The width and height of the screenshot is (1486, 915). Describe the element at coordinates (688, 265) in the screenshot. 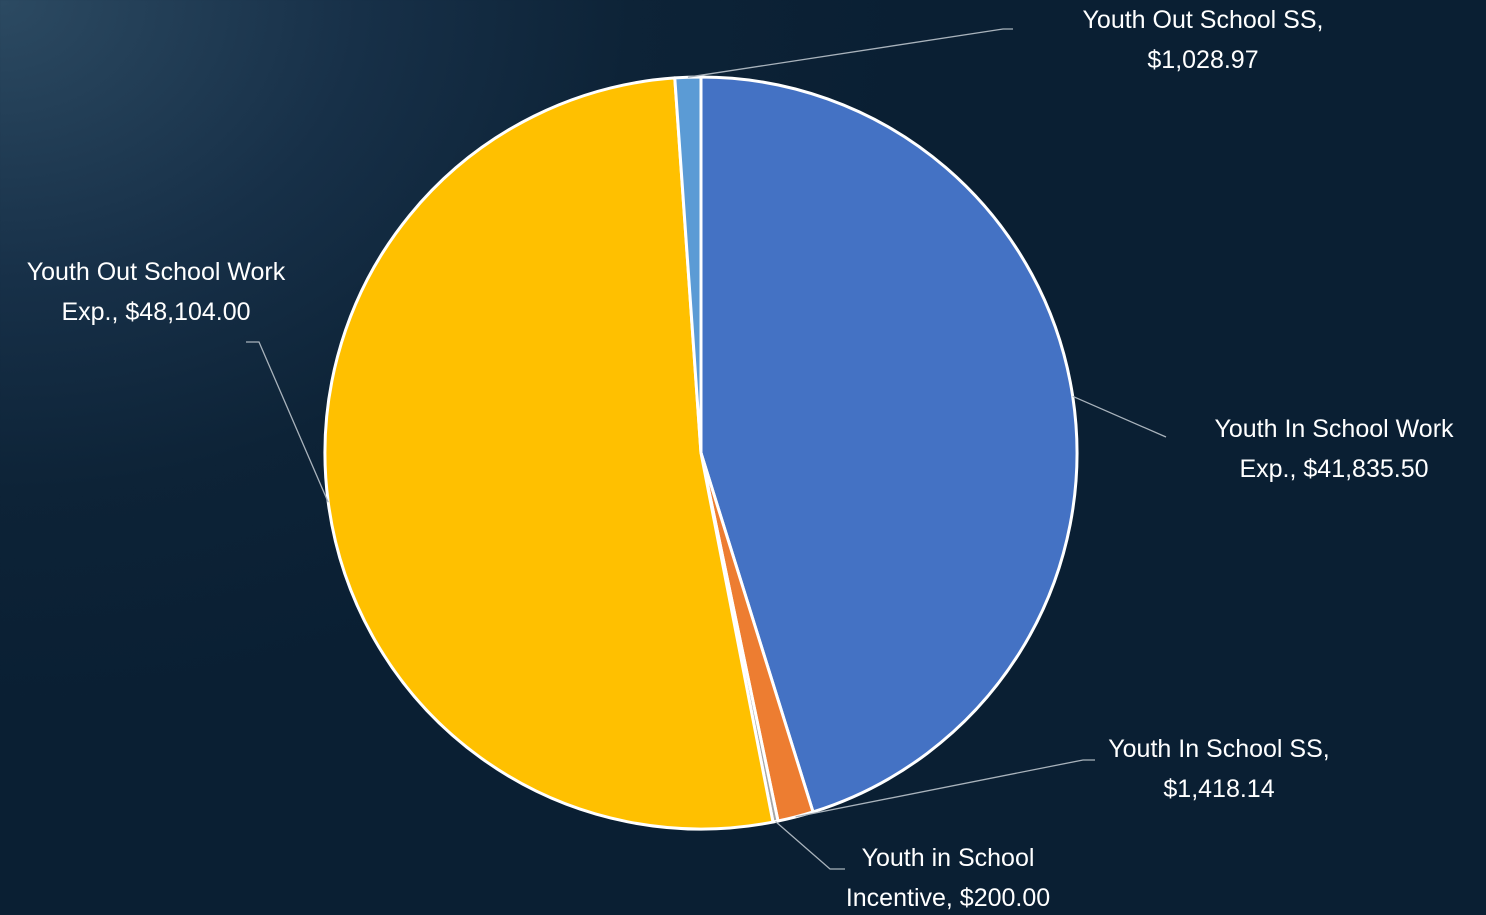

I see `pie-slice-youth-out-school-ss` at that location.